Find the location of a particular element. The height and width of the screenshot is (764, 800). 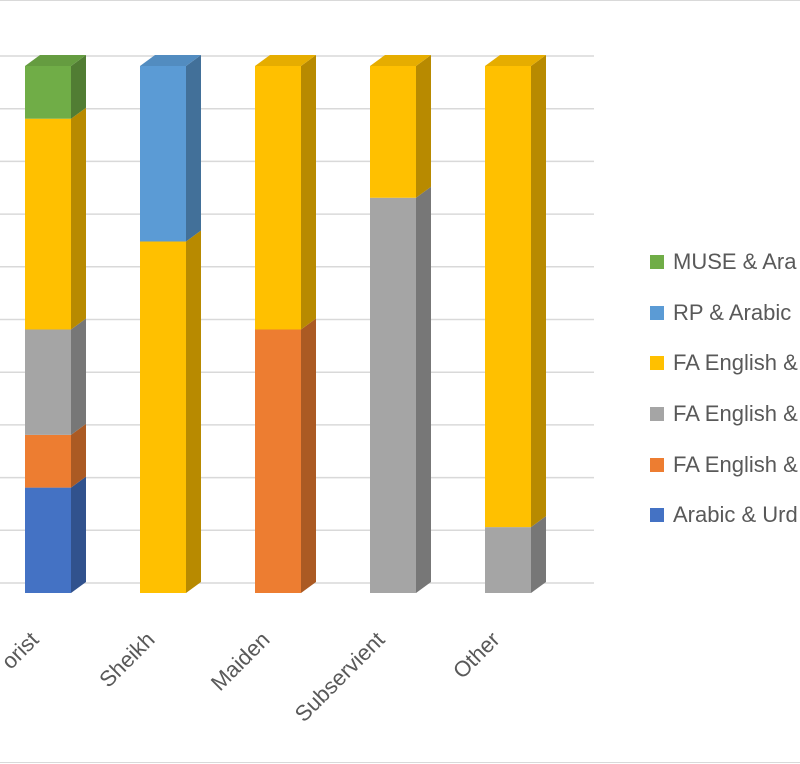

legend-item-fa-english-orange: FA English & is located at coordinates (724, 464).